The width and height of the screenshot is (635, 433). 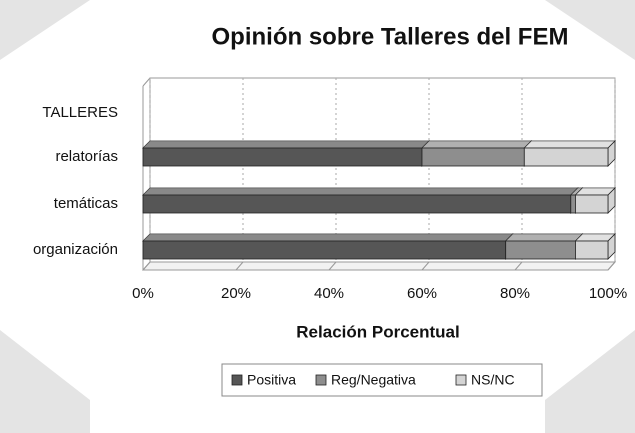 I want to click on legend-label: Positiva, so click(x=271, y=380).